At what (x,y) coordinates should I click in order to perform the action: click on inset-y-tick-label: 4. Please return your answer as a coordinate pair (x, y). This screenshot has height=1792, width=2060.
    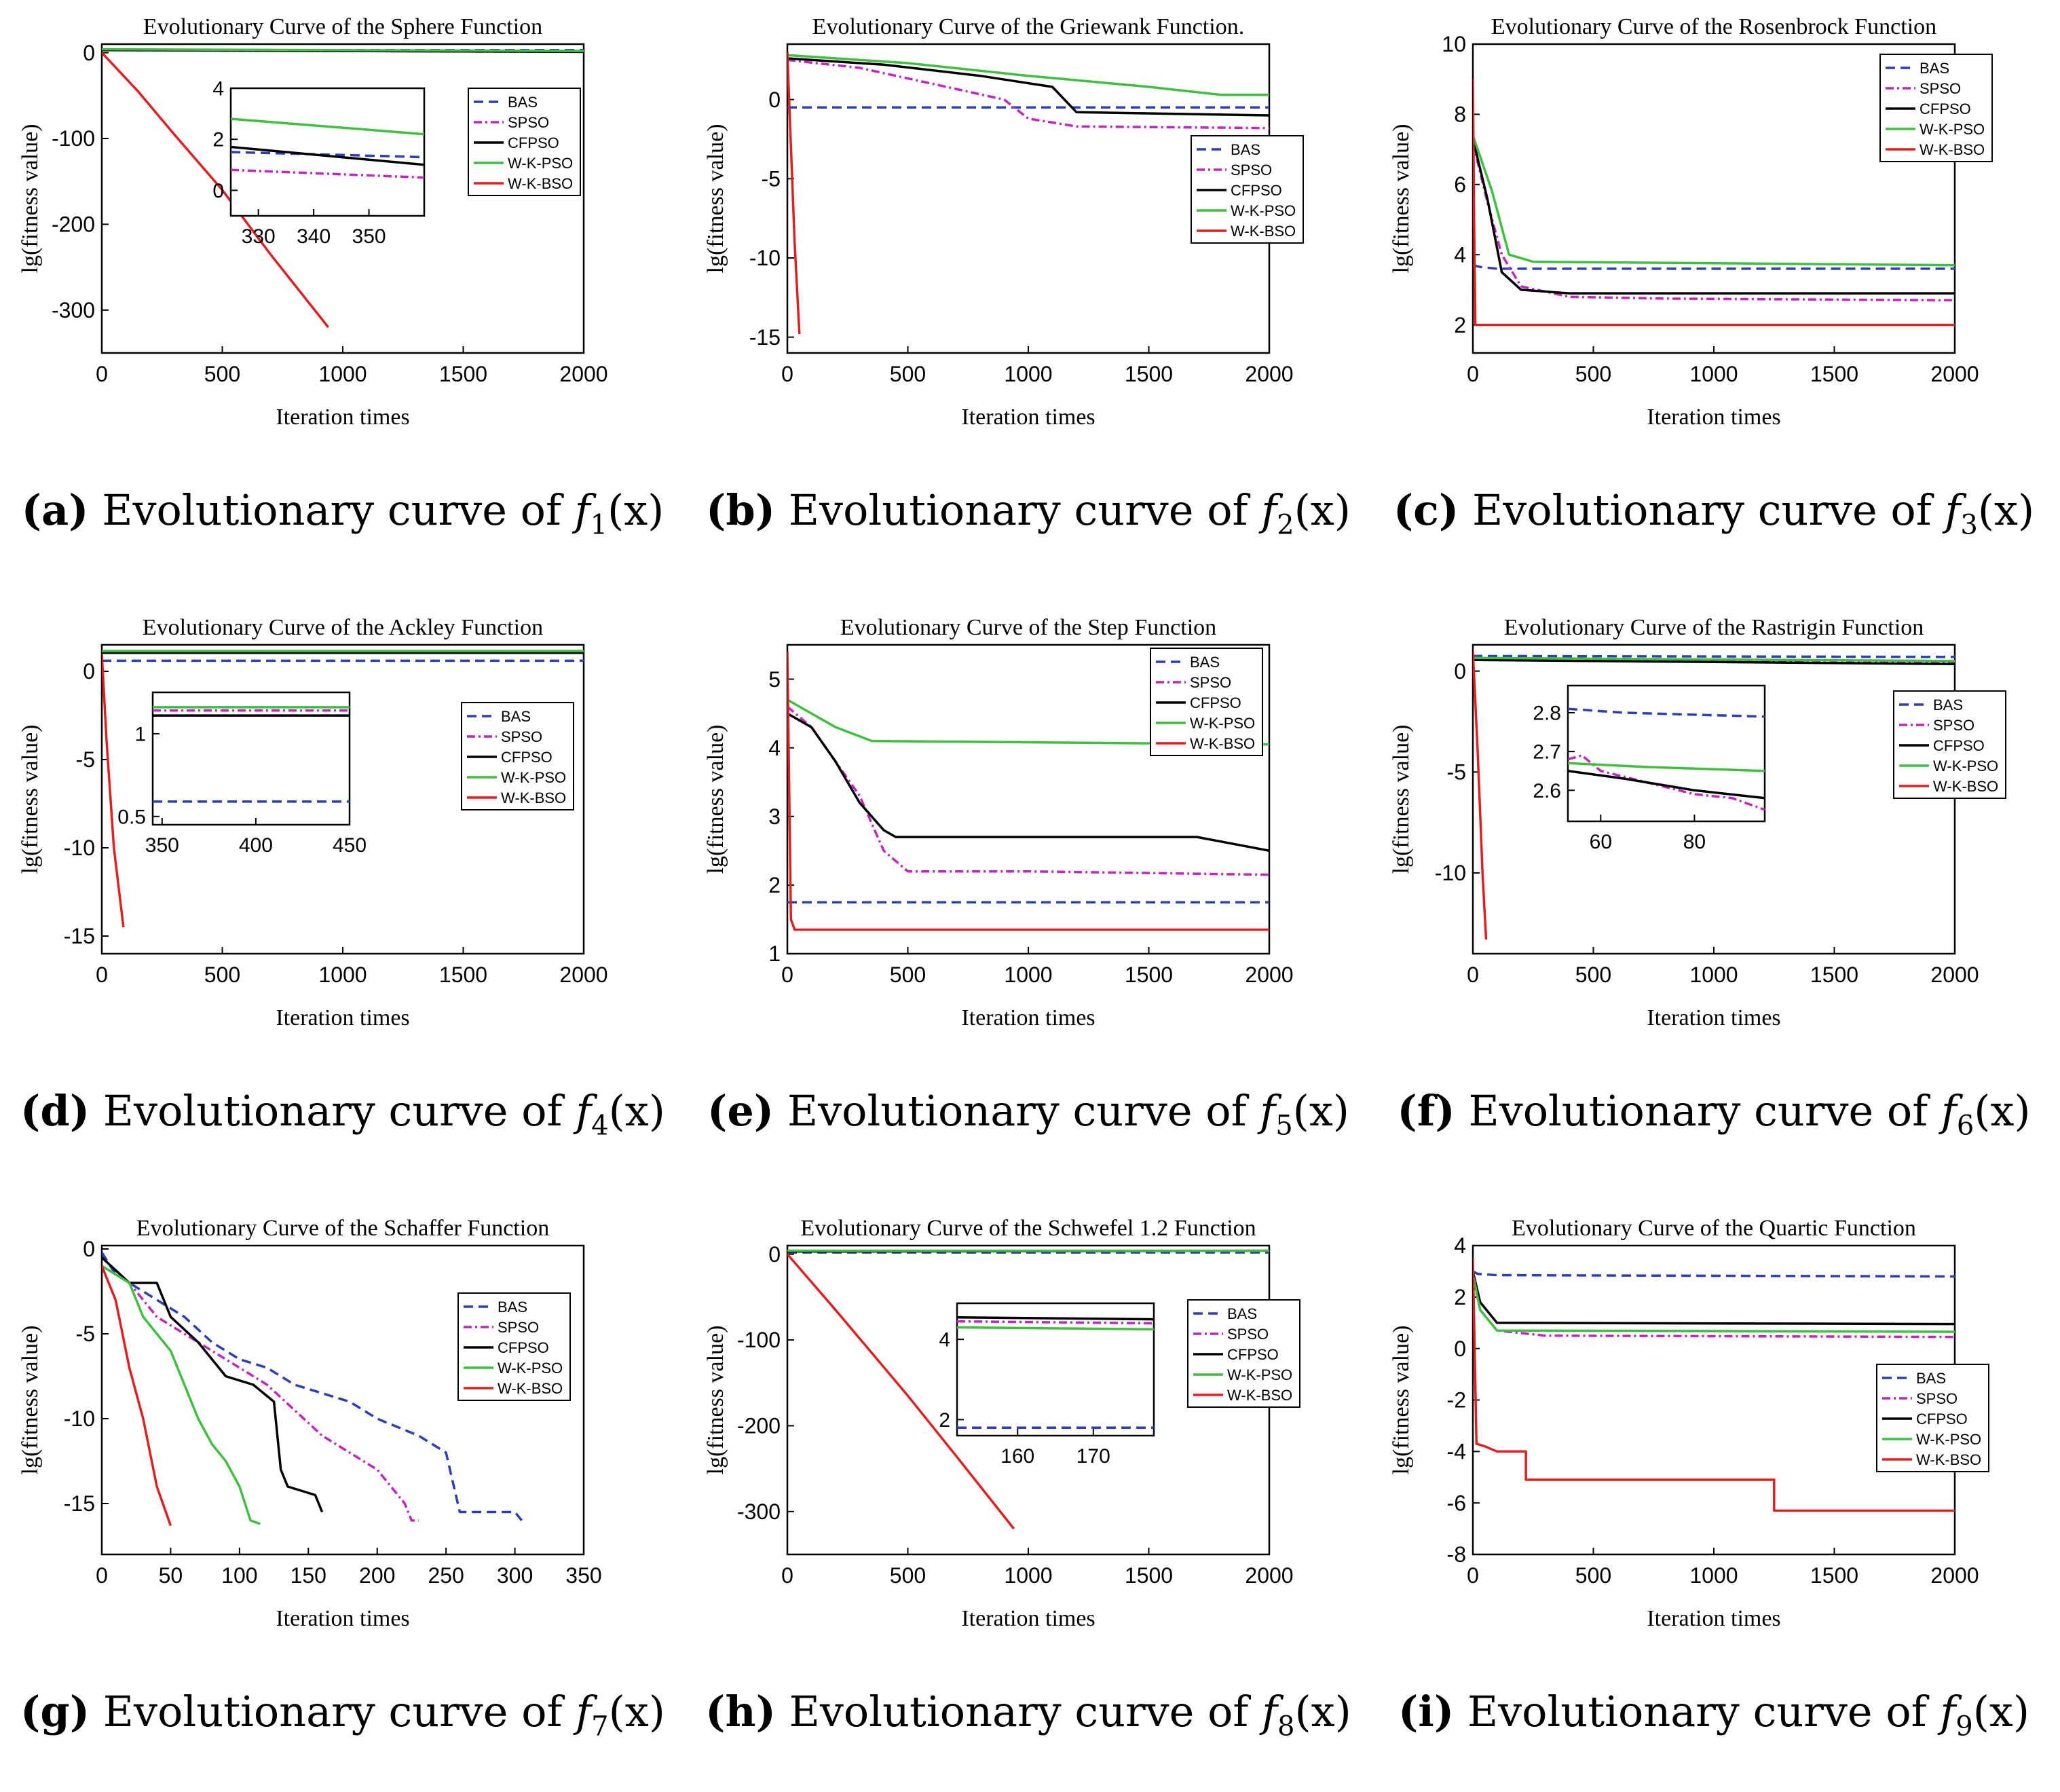
    Looking at the image, I should click on (218, 89).